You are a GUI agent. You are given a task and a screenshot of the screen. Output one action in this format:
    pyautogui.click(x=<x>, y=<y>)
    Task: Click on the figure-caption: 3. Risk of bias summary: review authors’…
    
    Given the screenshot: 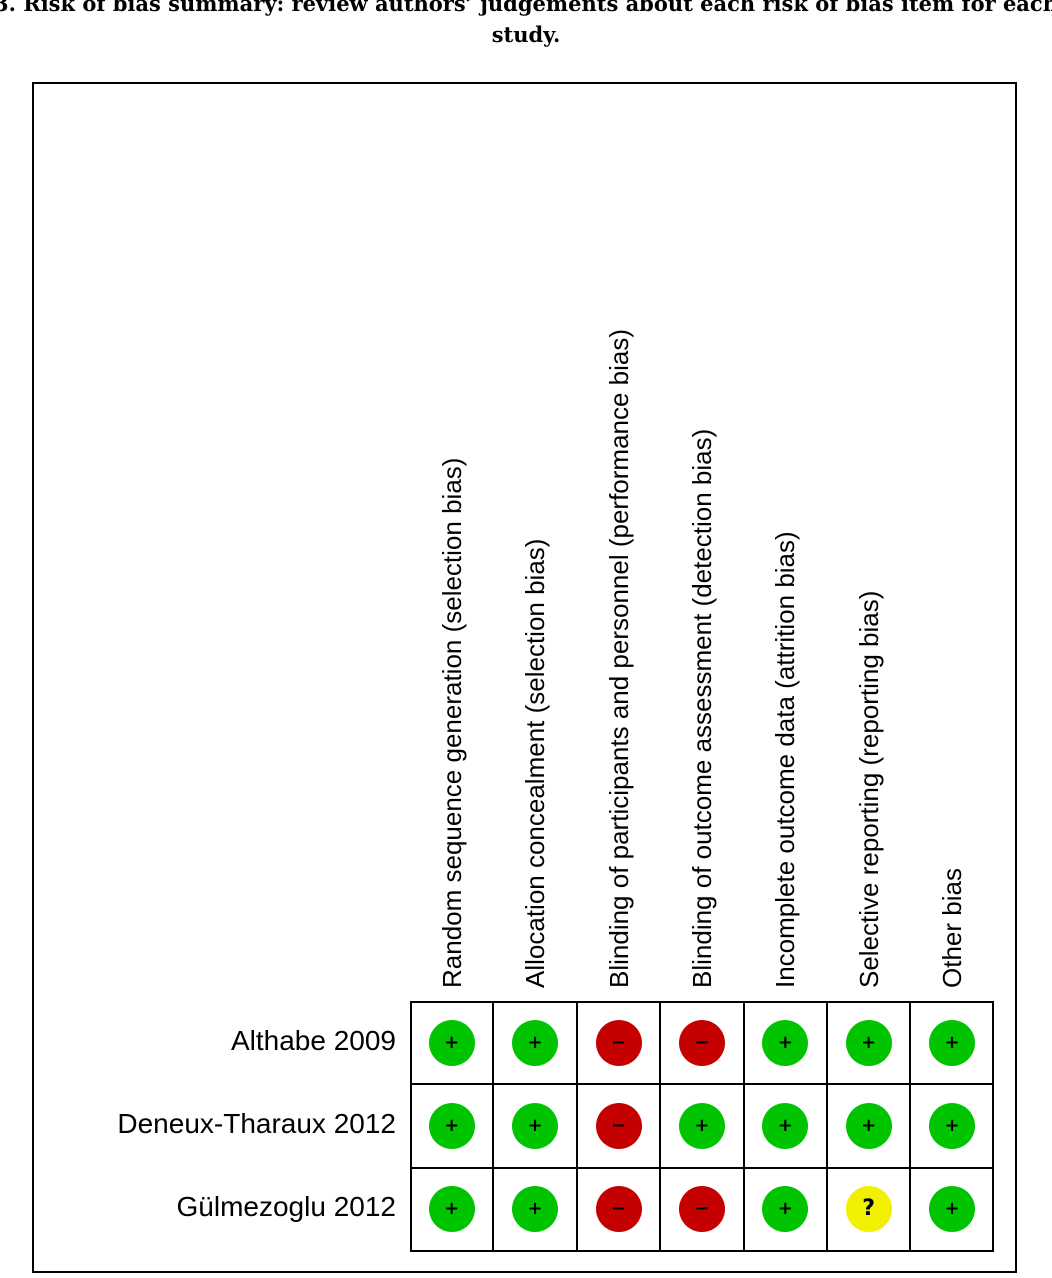 What is the action you would take?
    pyautogui.click(x=526, y=25)
    